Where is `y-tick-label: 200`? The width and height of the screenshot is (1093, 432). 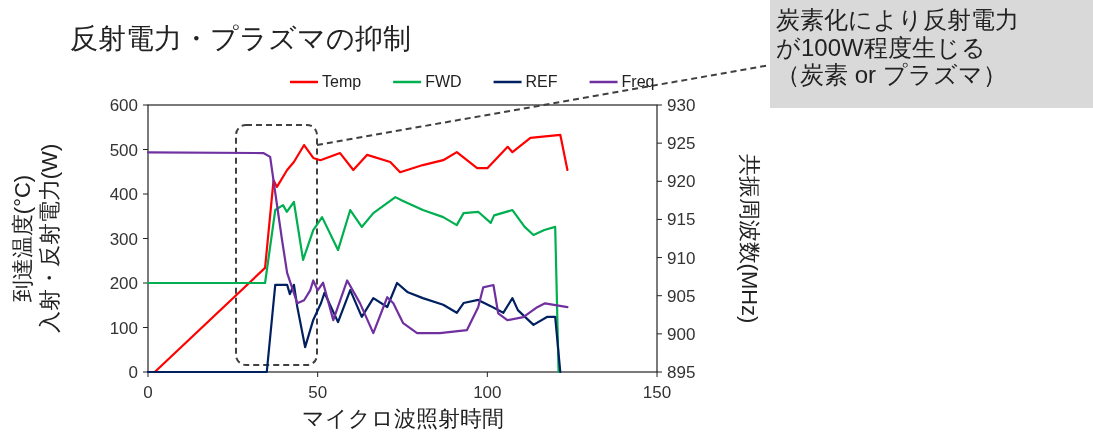
y-tick-label: 200 is located at coordinates (123, 283).